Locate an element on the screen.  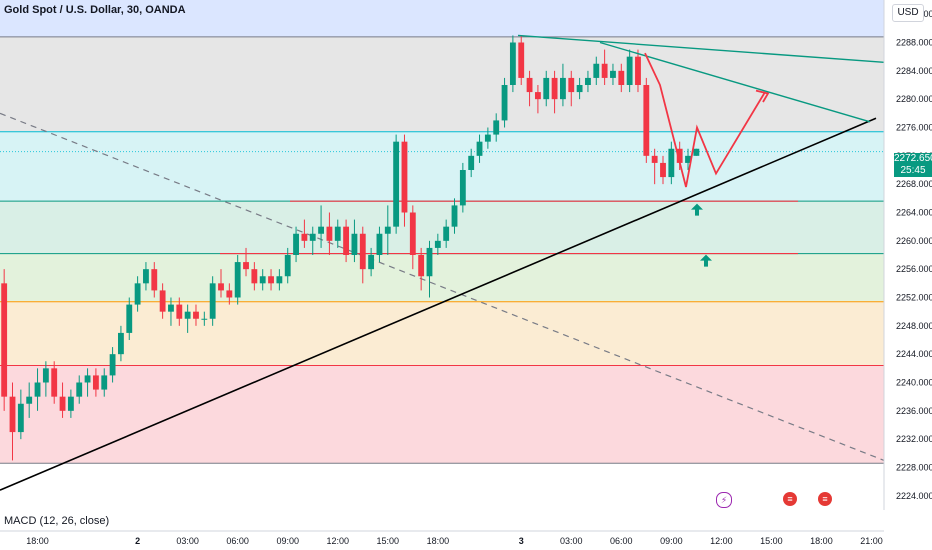
up-arrow-icon is located at coordinates (706, 260).